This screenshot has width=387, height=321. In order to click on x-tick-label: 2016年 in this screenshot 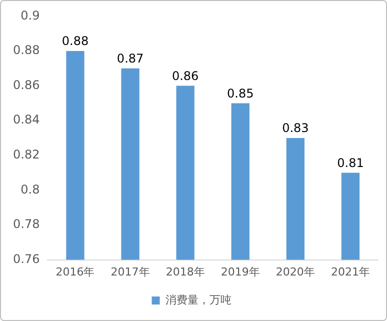, I will do `click(75, 271)`.